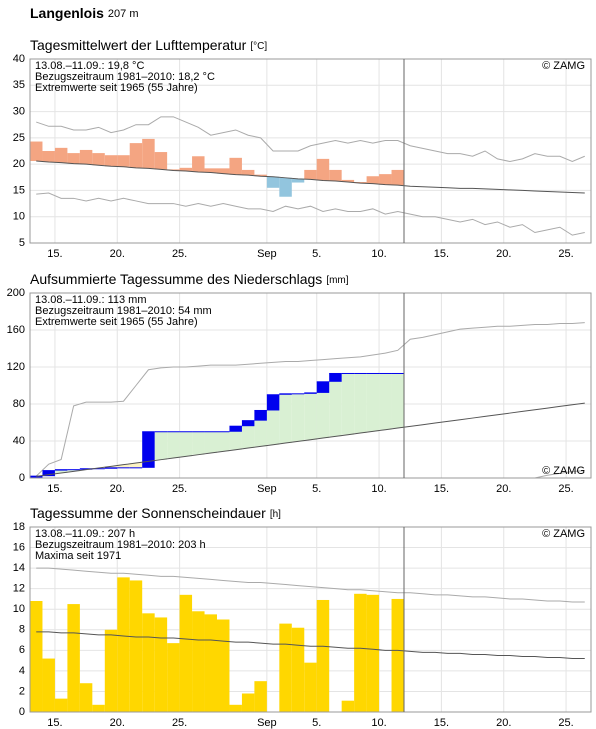 The image size is (596, 729). Describe the element at coordinates (67, 13) in the screenshot. I see `station-name: Langenlois` at that location.